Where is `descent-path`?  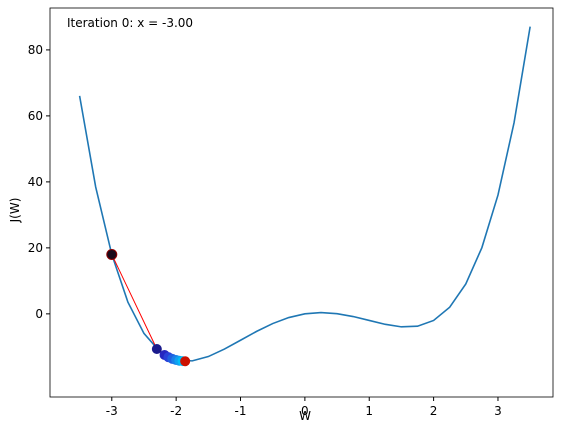 descent-path is located at coordinates (148, 308).